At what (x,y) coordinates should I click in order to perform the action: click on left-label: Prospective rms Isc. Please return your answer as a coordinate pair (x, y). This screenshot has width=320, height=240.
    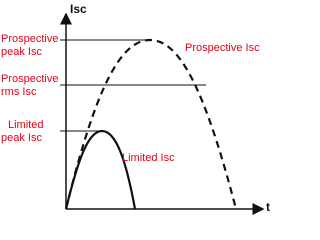
    Looking at the image, I should click on (31, 85).